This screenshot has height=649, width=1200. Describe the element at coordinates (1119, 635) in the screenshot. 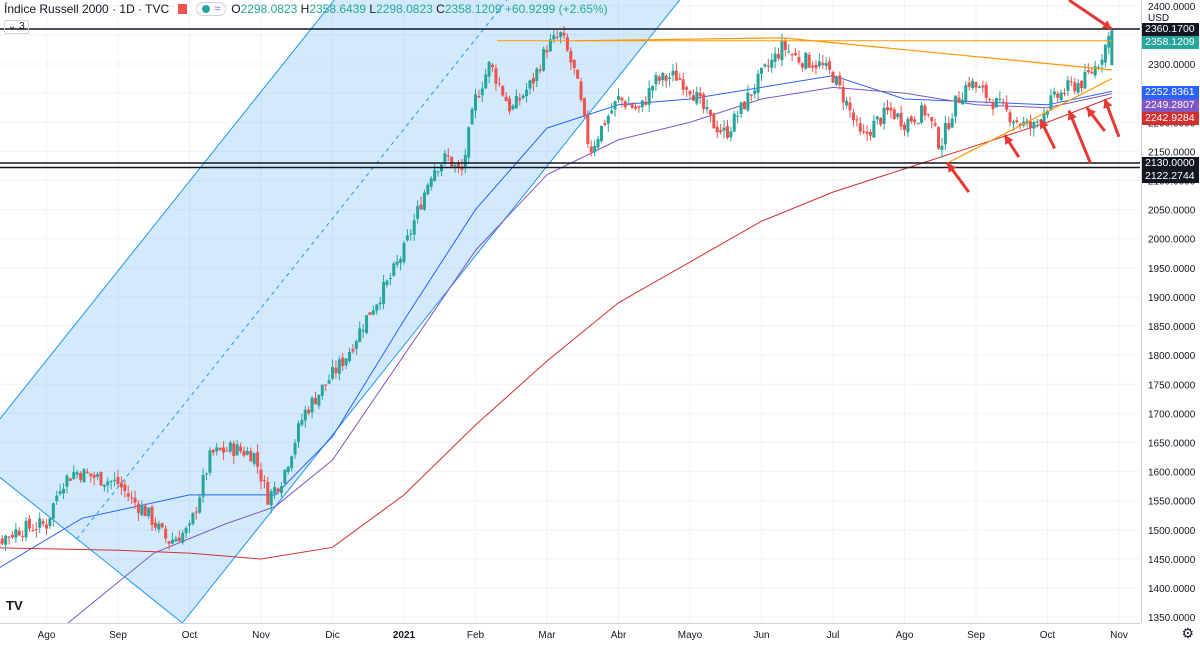

I see `time-tick-label: Nov` at that location.